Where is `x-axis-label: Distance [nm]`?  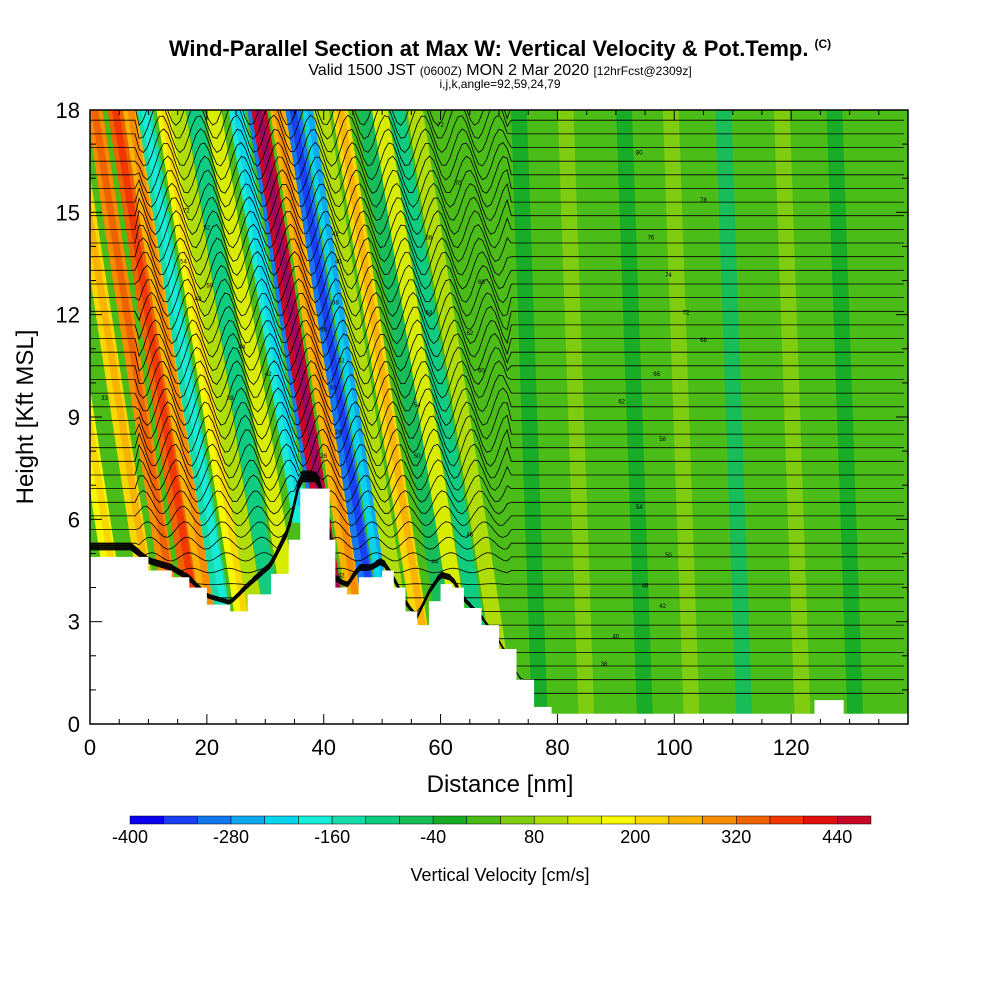 x-axis-label: Distance [nm] is located at coordinates (500, 784).